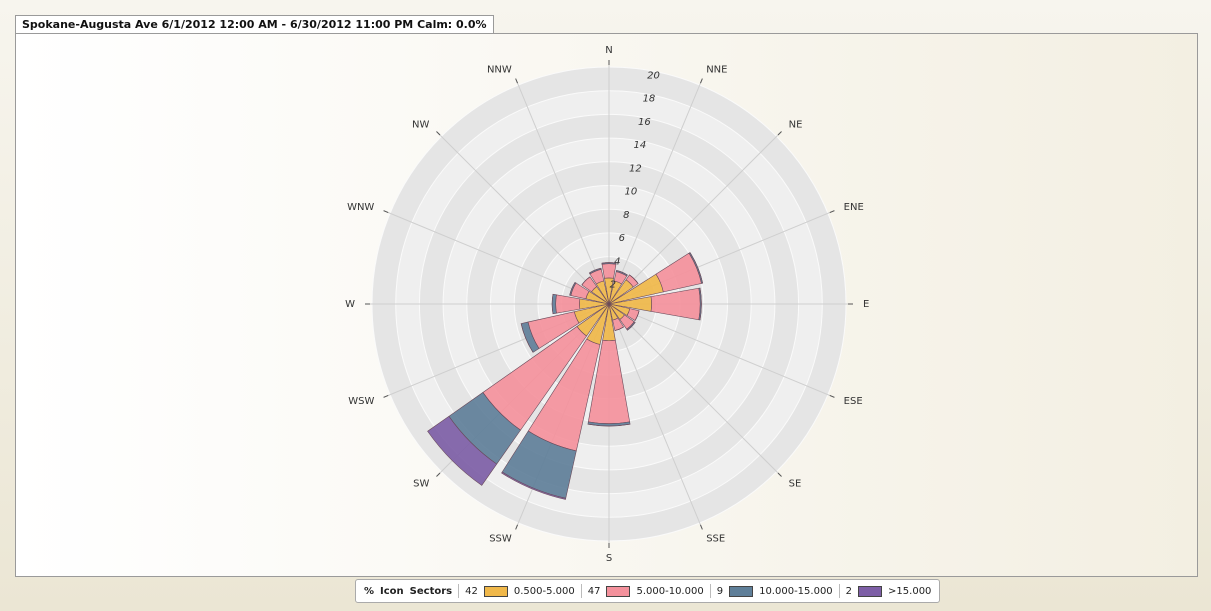 The width and height of the screenshot is (1211, 611). I want to click on r-tick-label: 18, so click(649, 99).